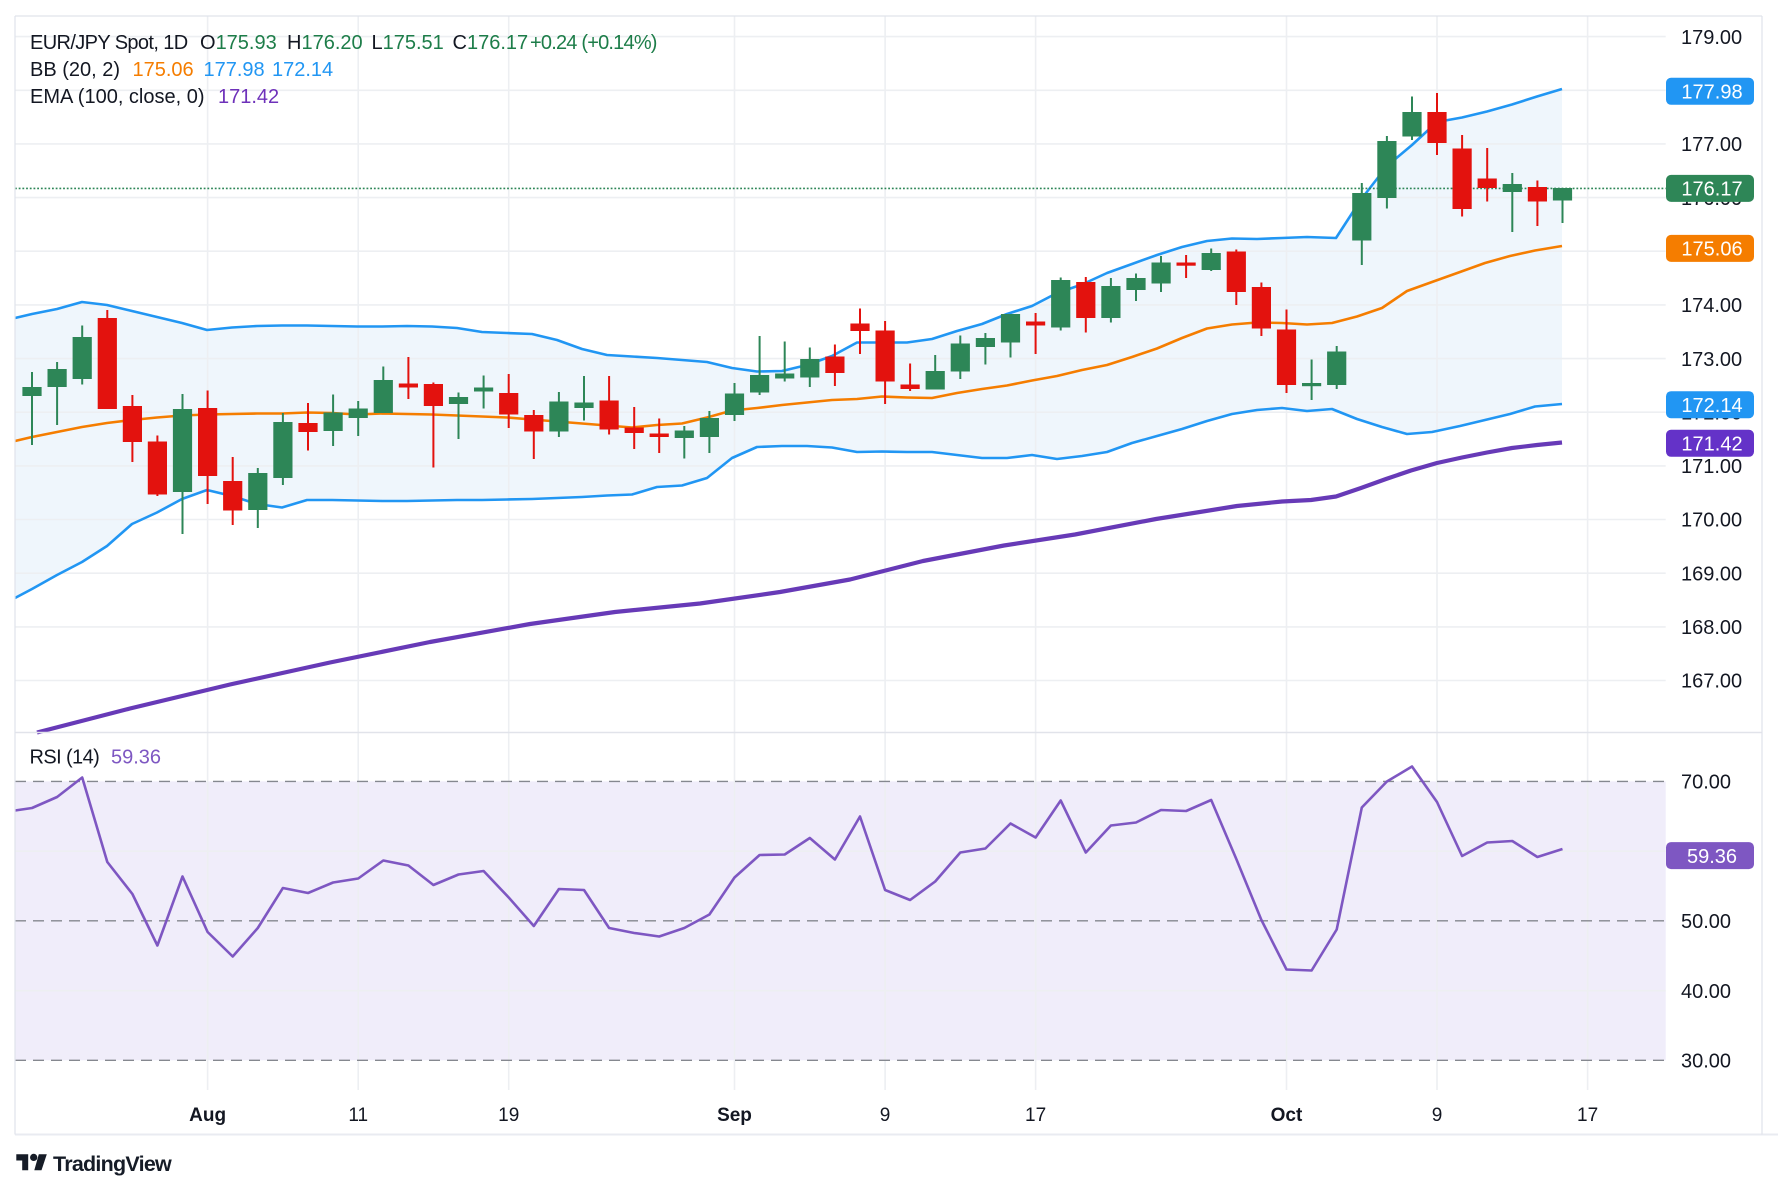 Image resolution: width=1778 pixels, height=1191 pixels. I want to click on svg-text:RSI (14)59.36: RSI (14) 59.36, so click(96, 758).